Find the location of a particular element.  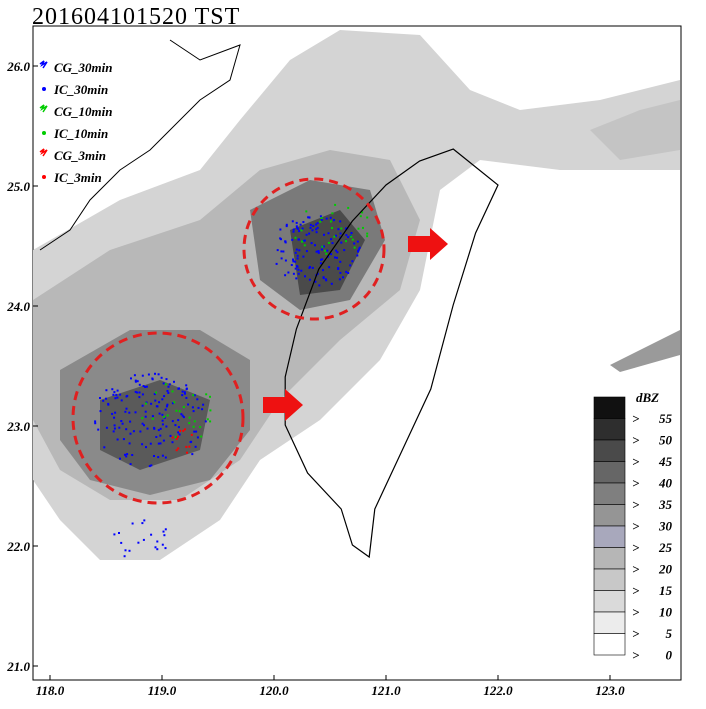

x-tick-label: 122.0 is located at coordinates (498, 690).